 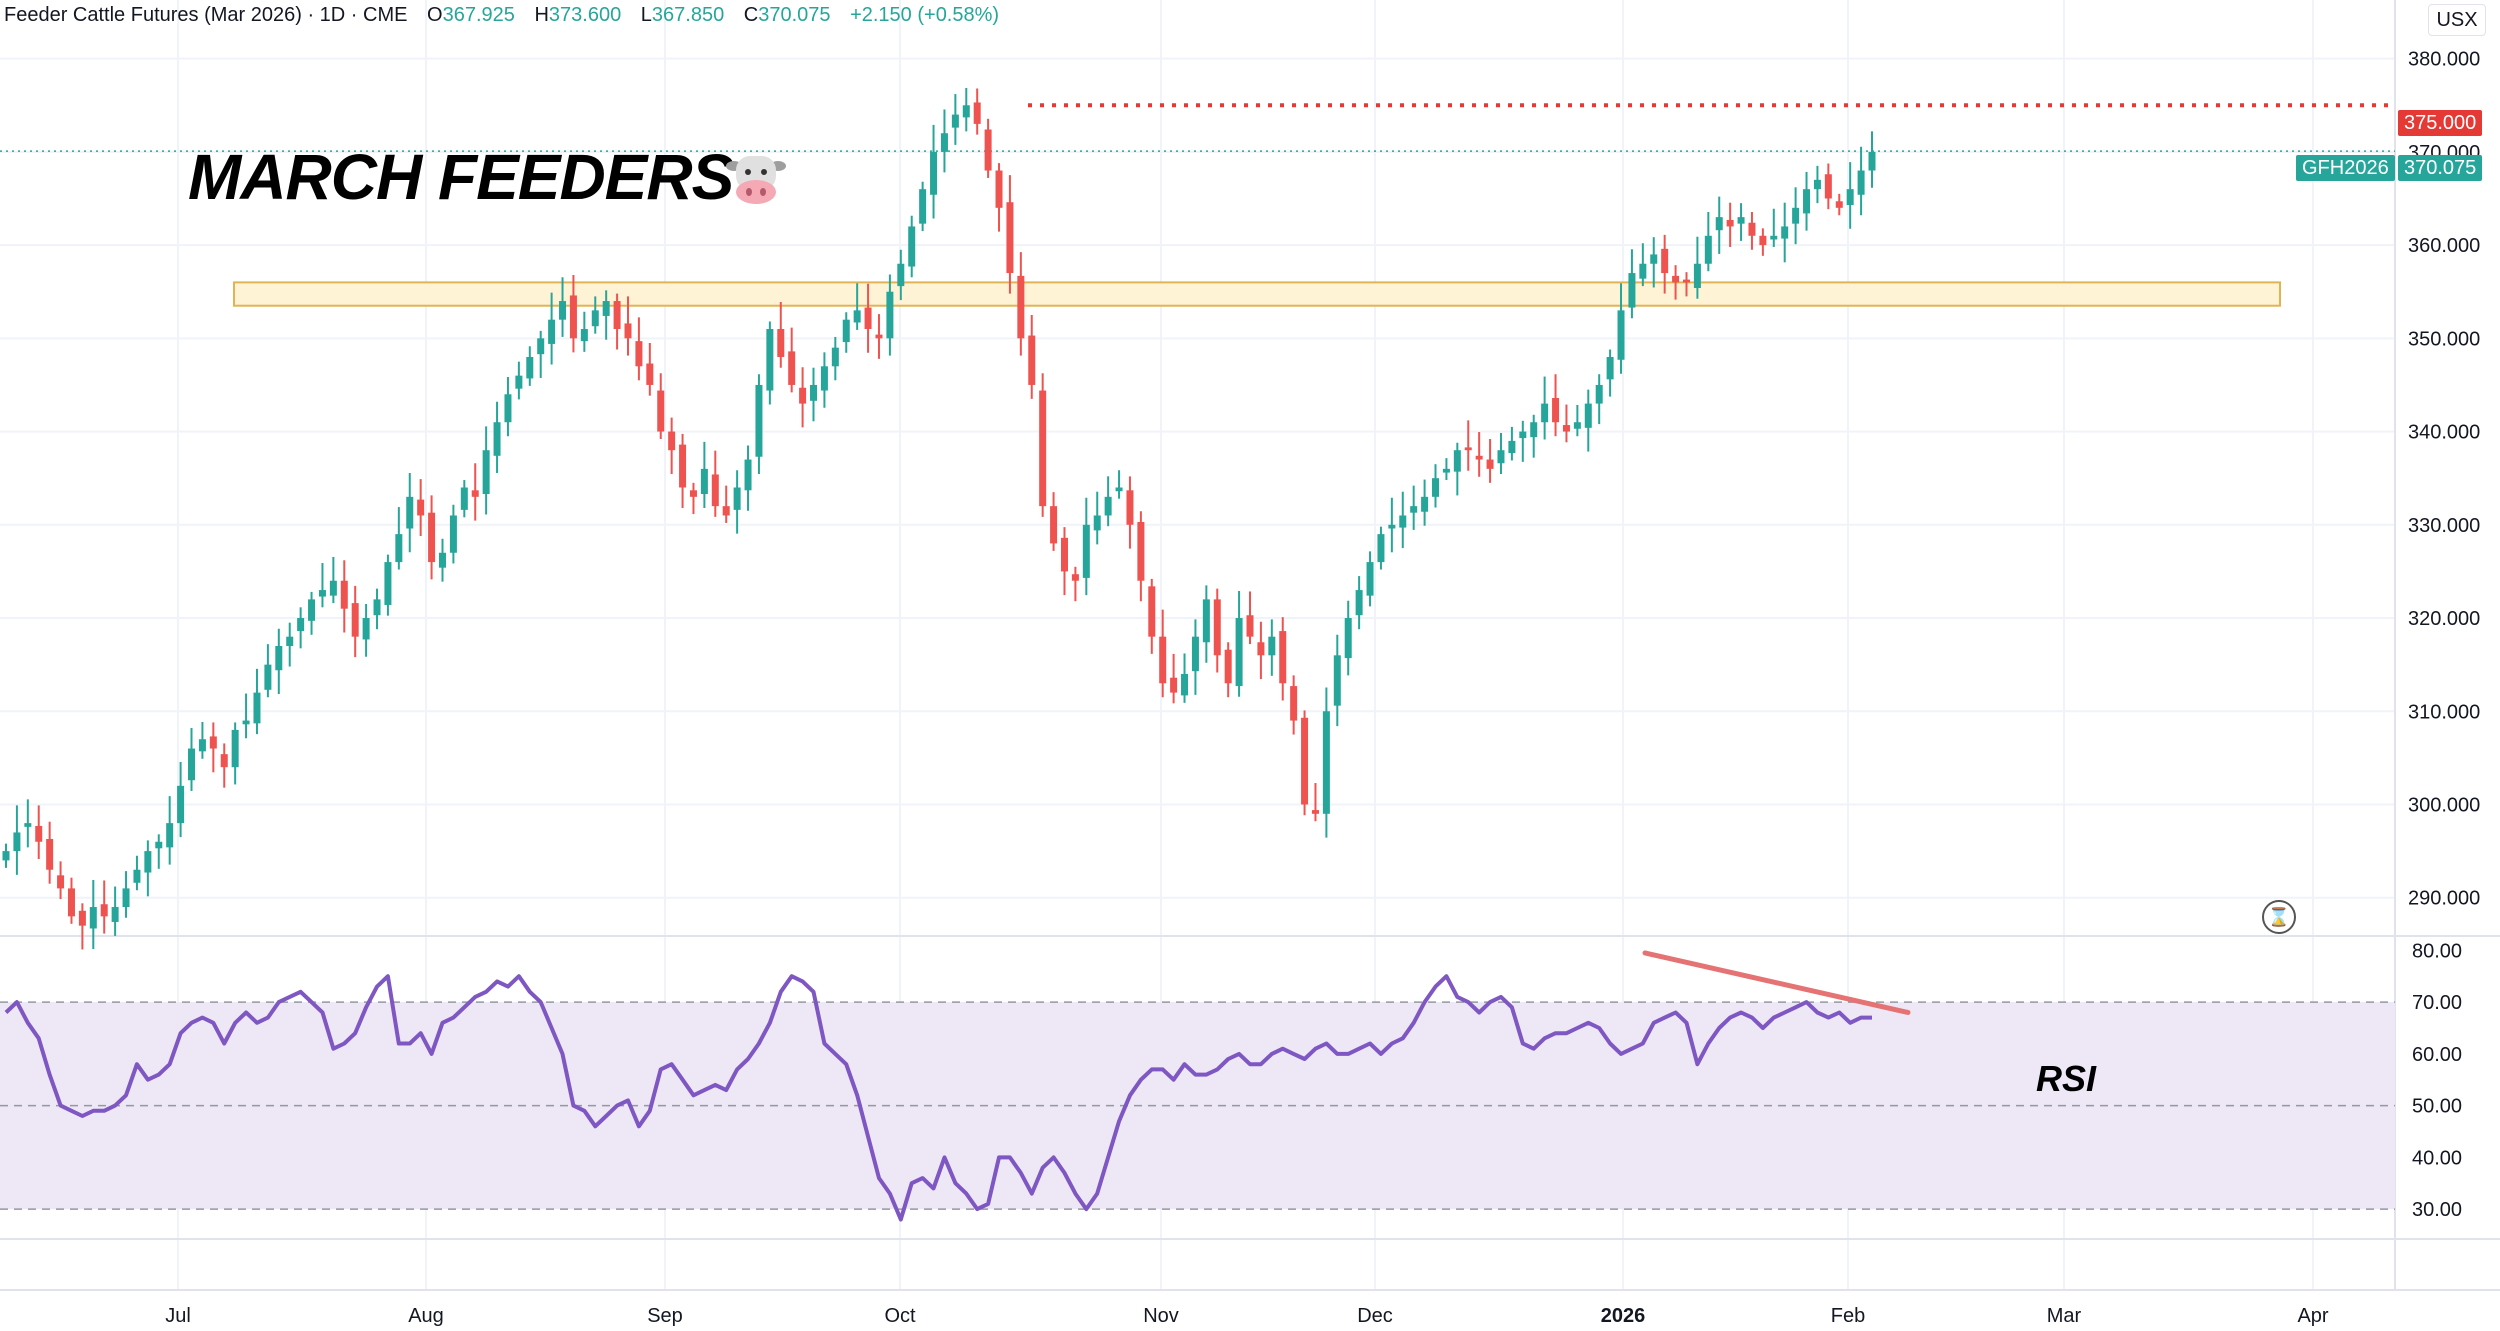 What do you see at coordinates (2279, 917) in the screenshot?
I see `hourglass-icon: ⌛` at bounding box center [2279, 917].